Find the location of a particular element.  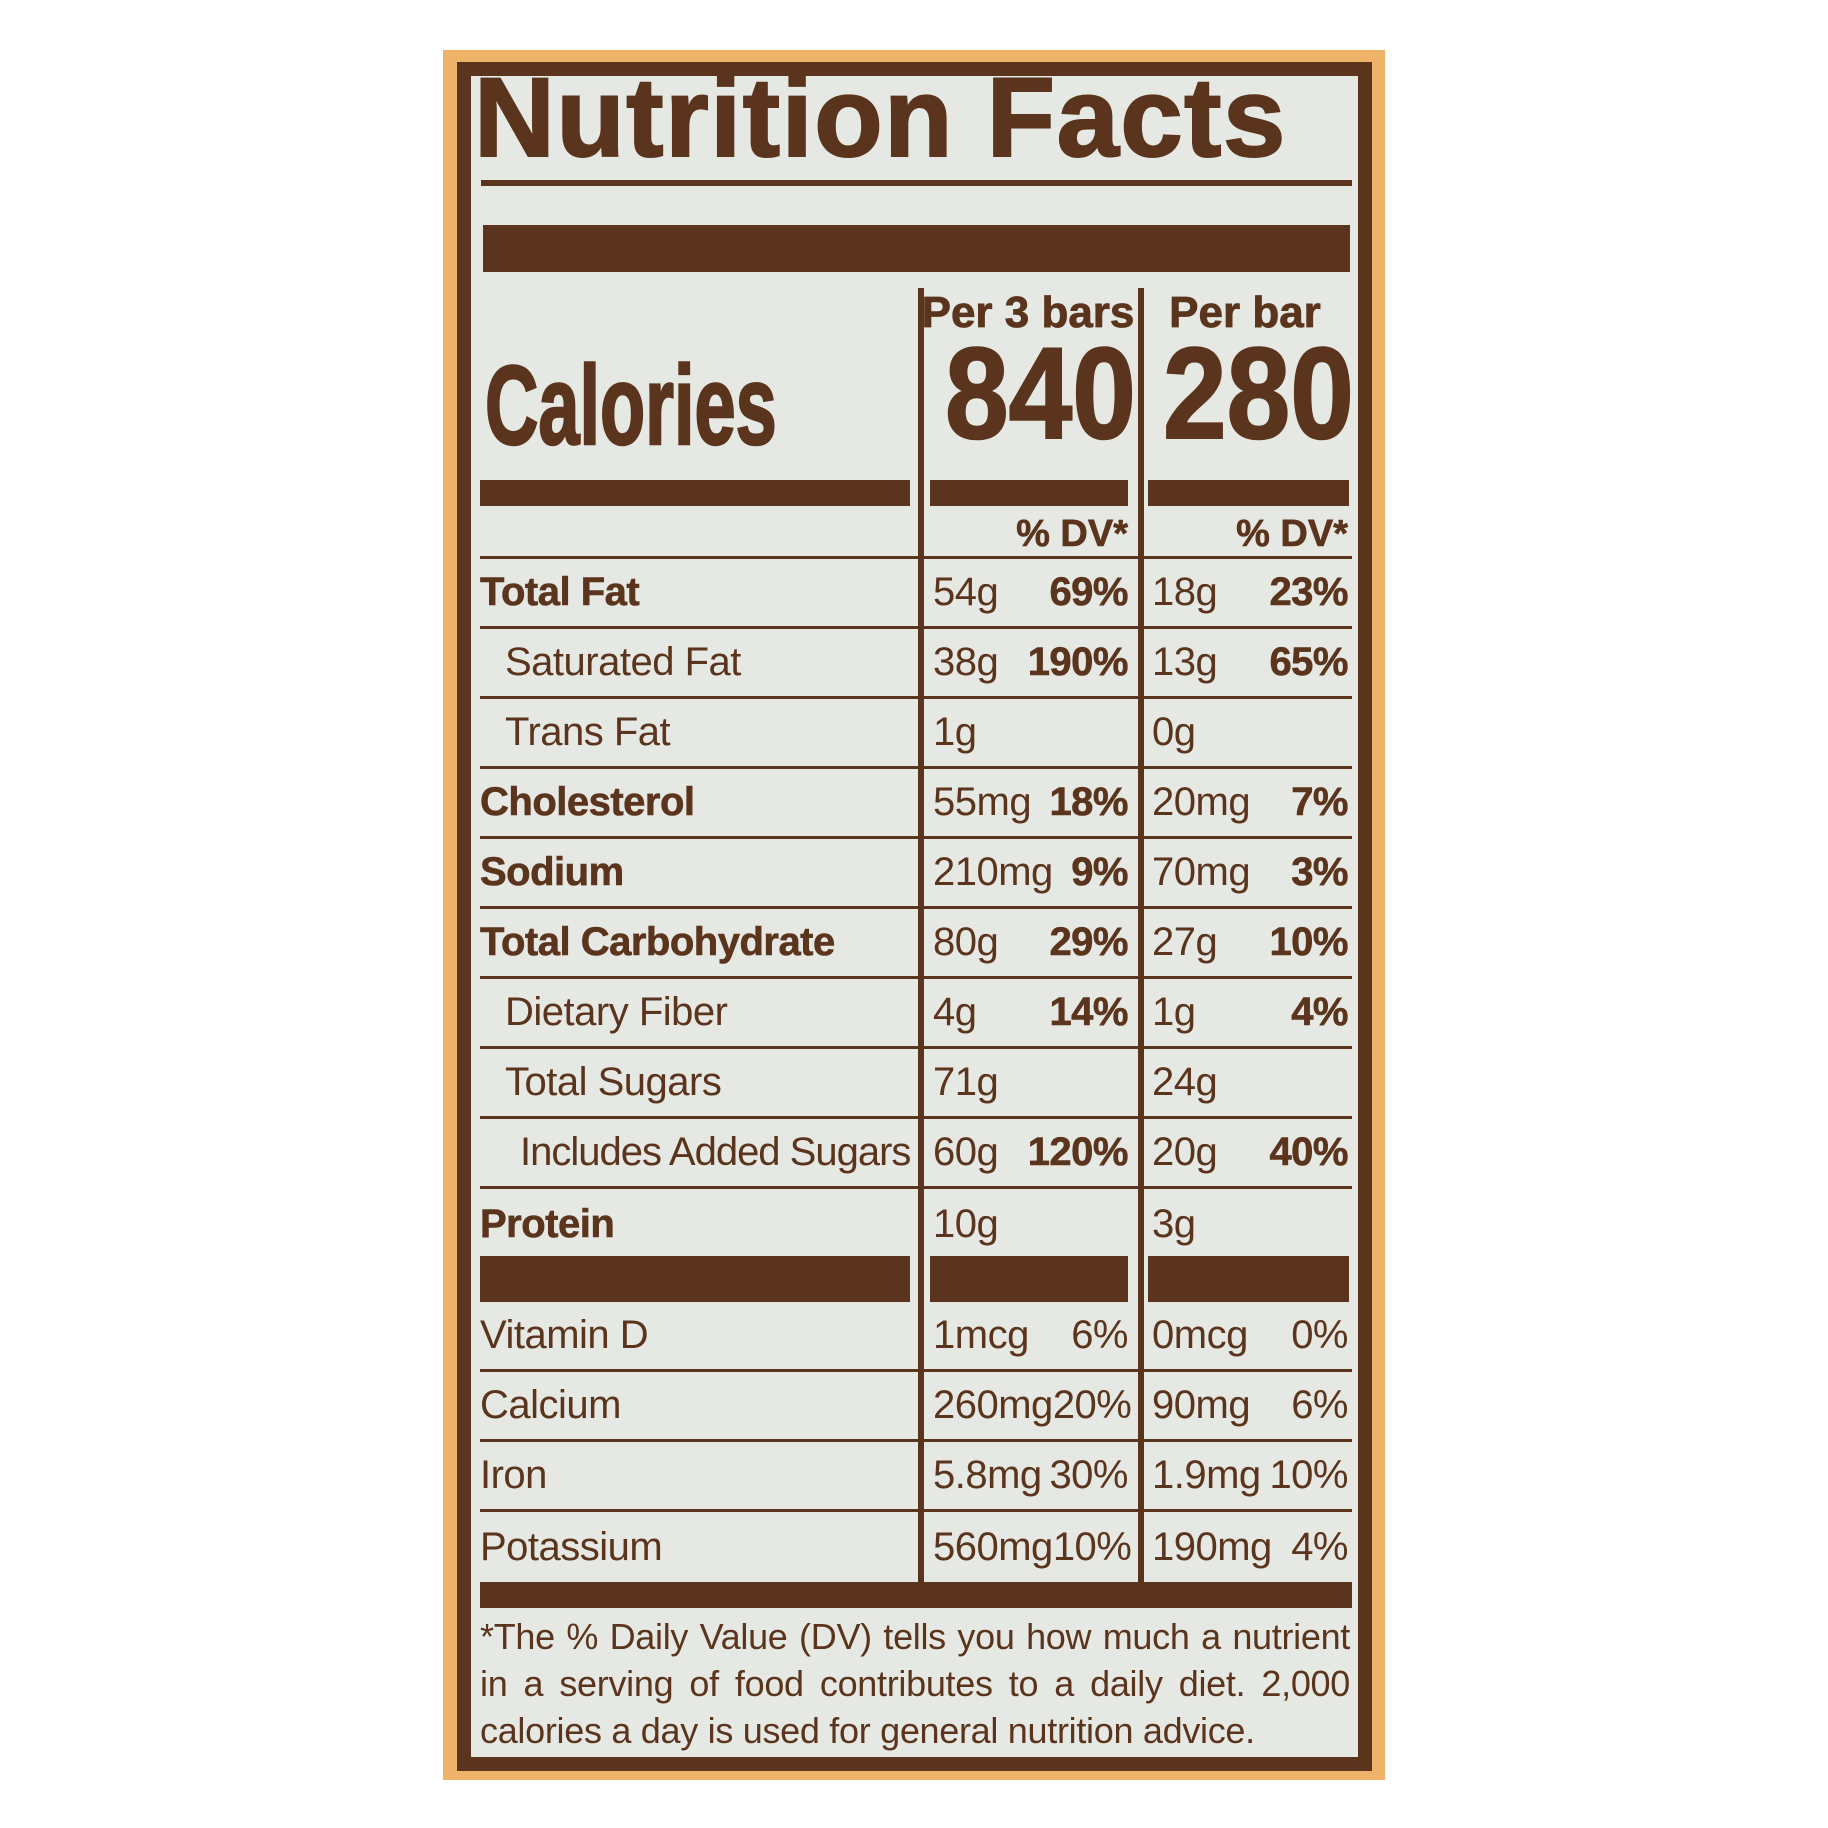

dv-per-3-bars: 18% is located at coordinates (1089, 802).